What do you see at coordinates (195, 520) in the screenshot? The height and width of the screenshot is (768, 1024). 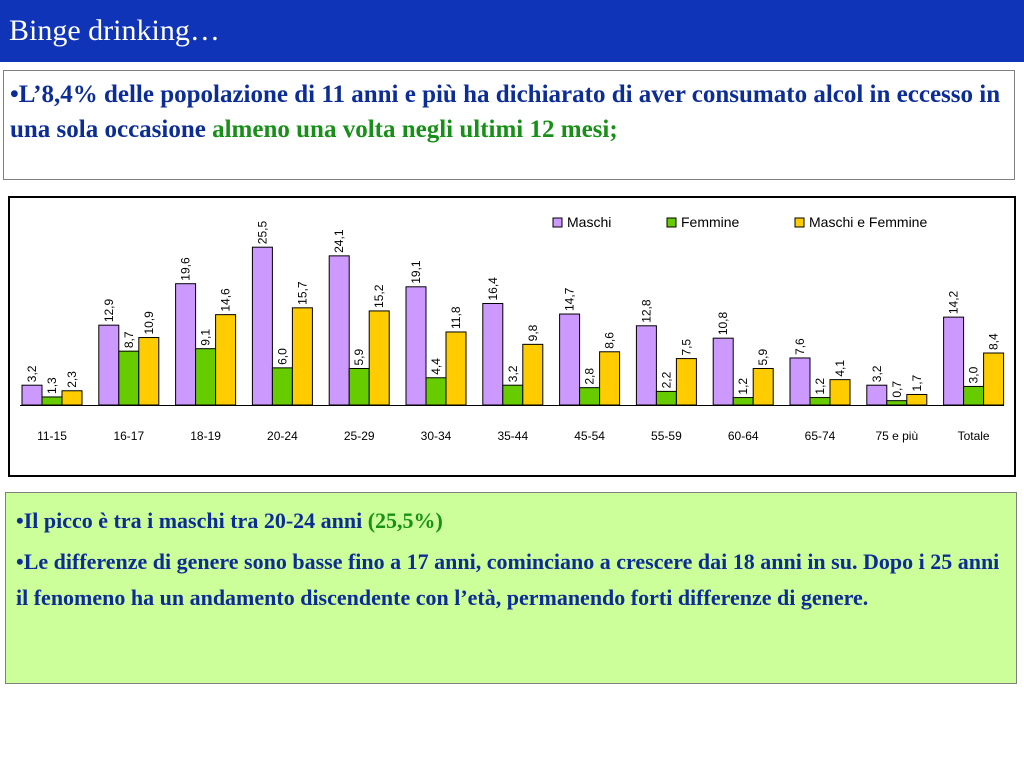 I see `note-1-text: Il picco è tra i maschi tra 20-24 anni` at bounding box center [195, 520].